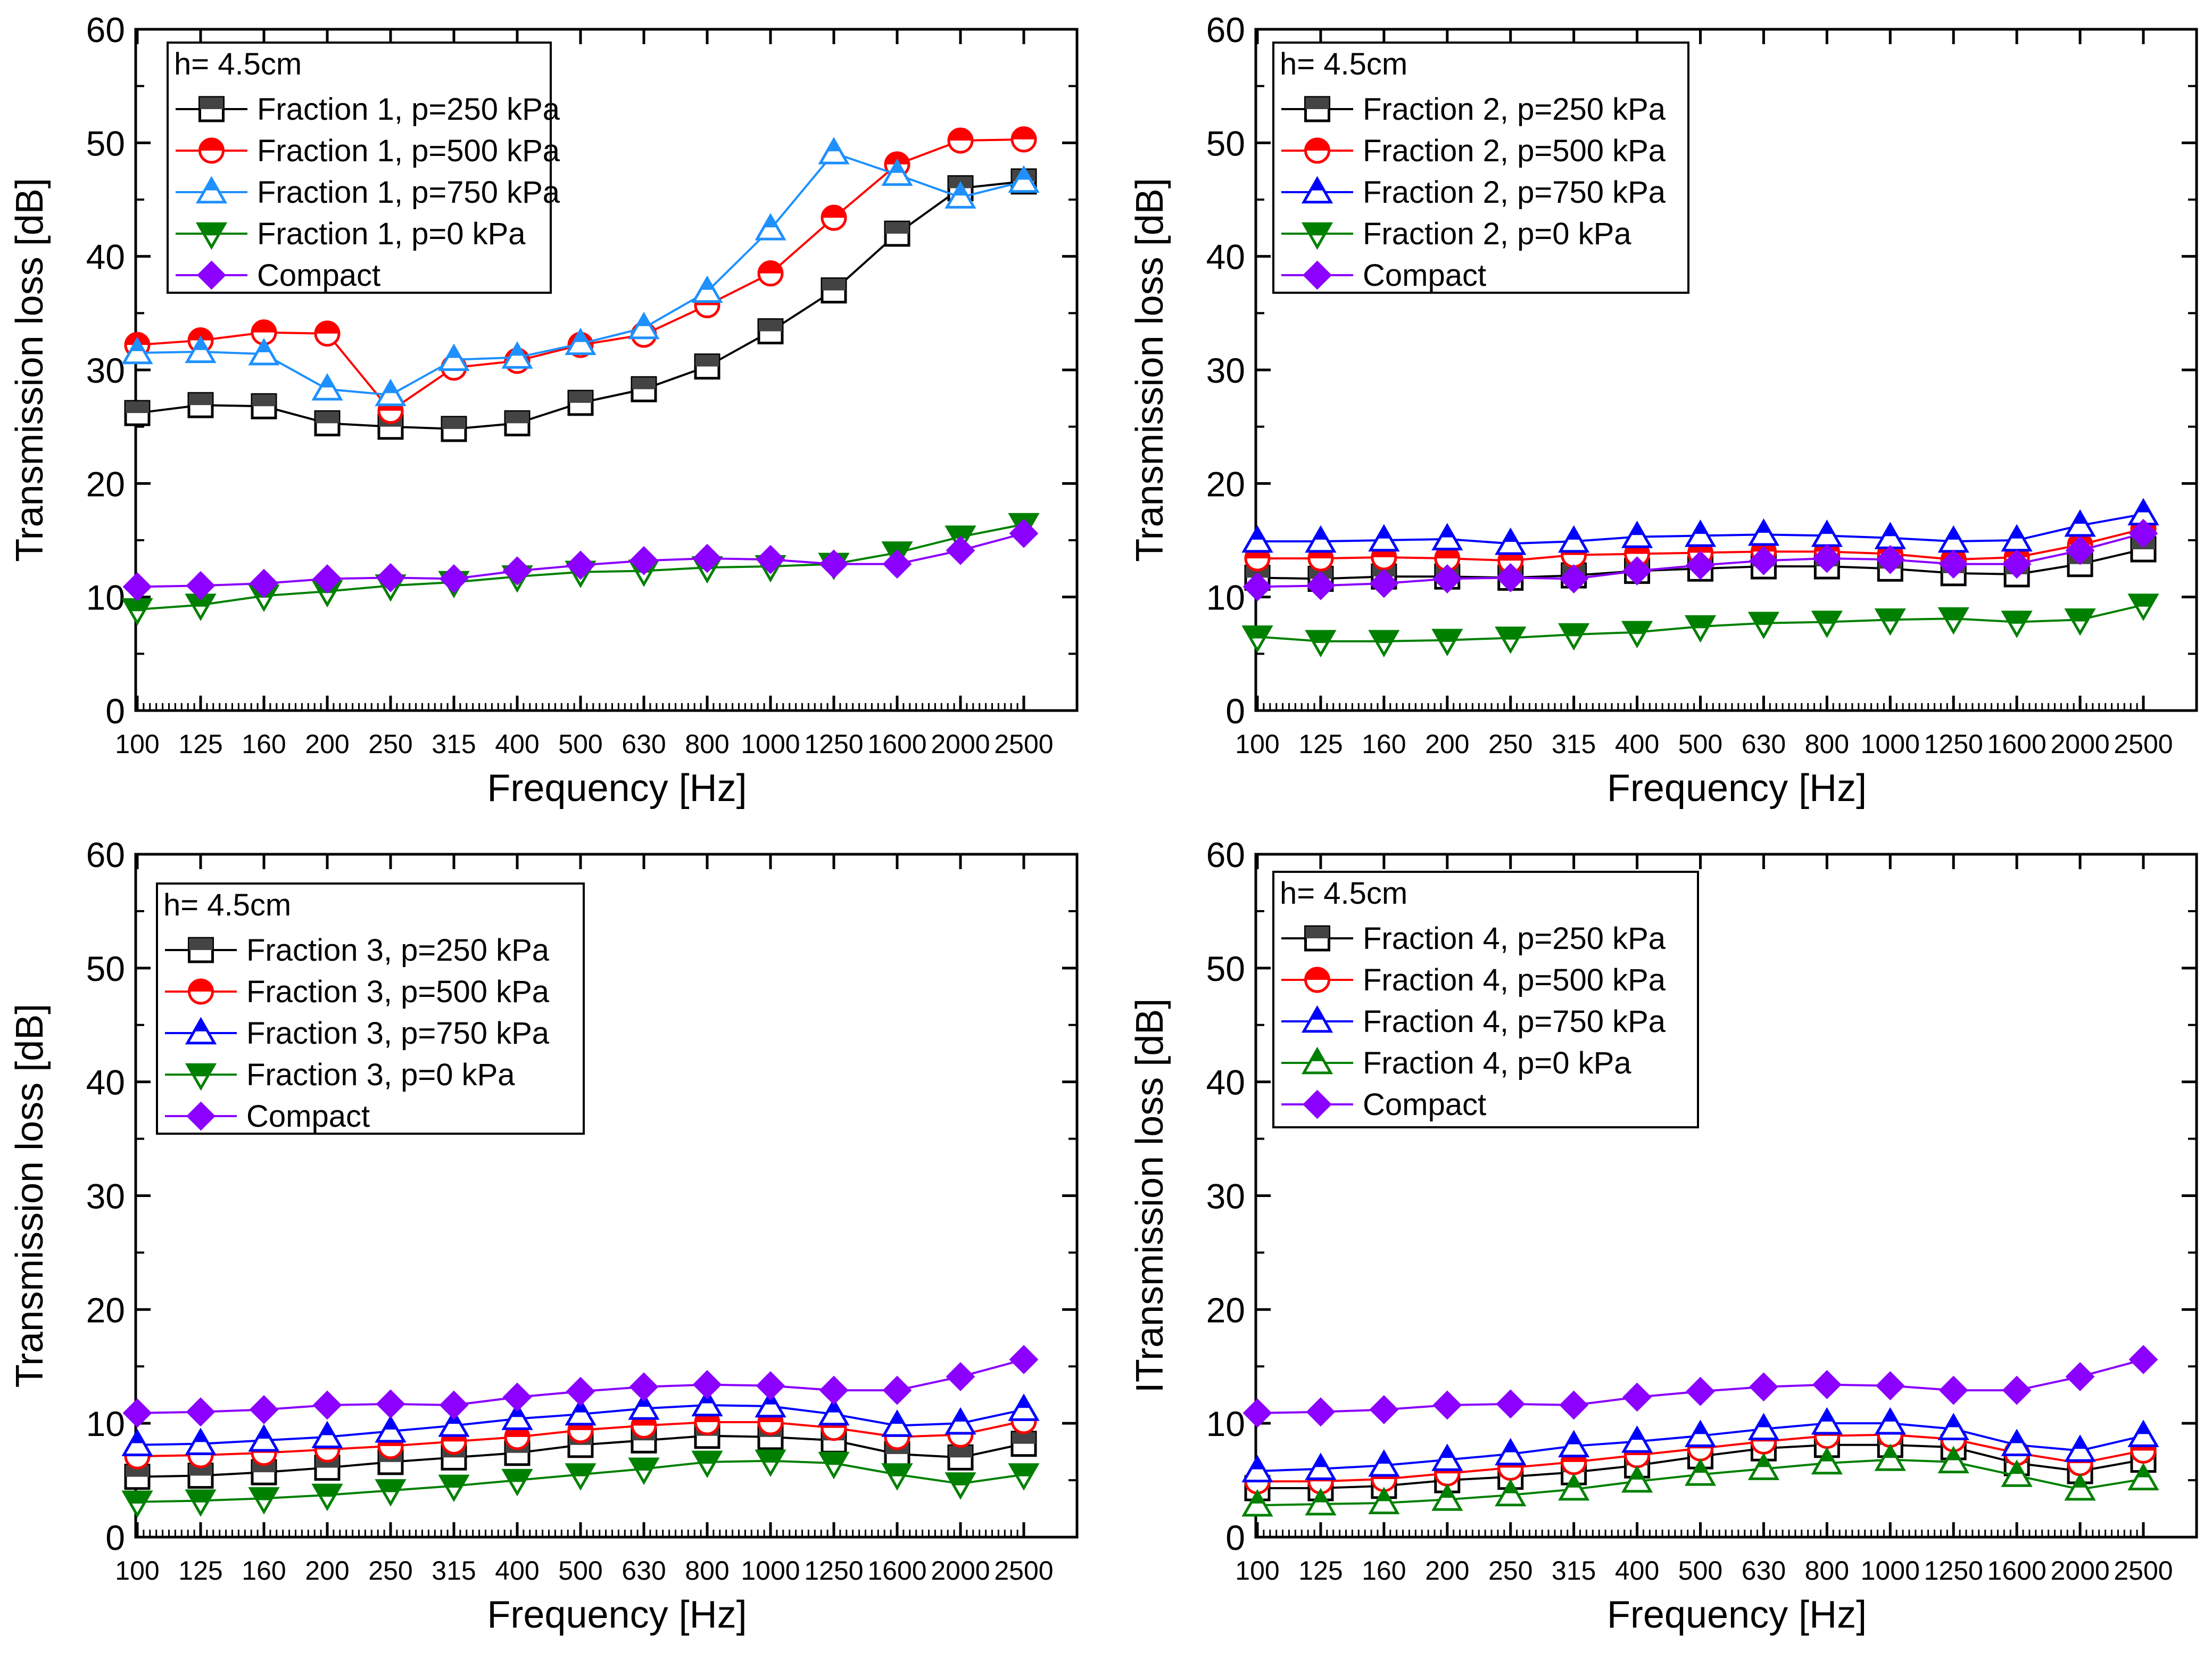  I want to click on legend-label: Fraction 4, p=0 kPa, so click(1497, 1063).